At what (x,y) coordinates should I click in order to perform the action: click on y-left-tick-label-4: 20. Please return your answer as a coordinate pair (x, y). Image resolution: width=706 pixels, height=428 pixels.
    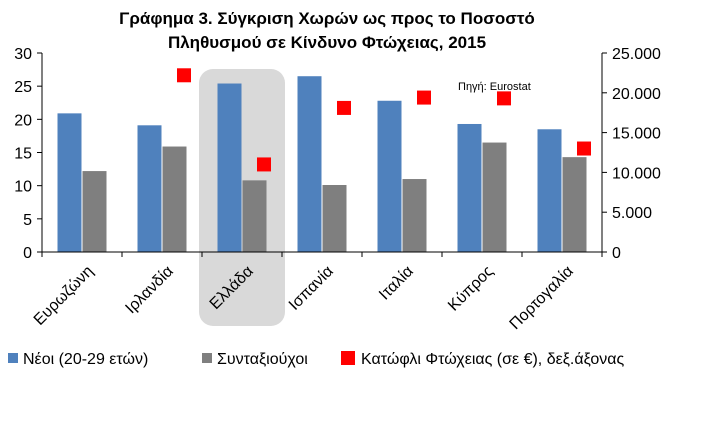
    Looking at the image, I should click on (23, 120).